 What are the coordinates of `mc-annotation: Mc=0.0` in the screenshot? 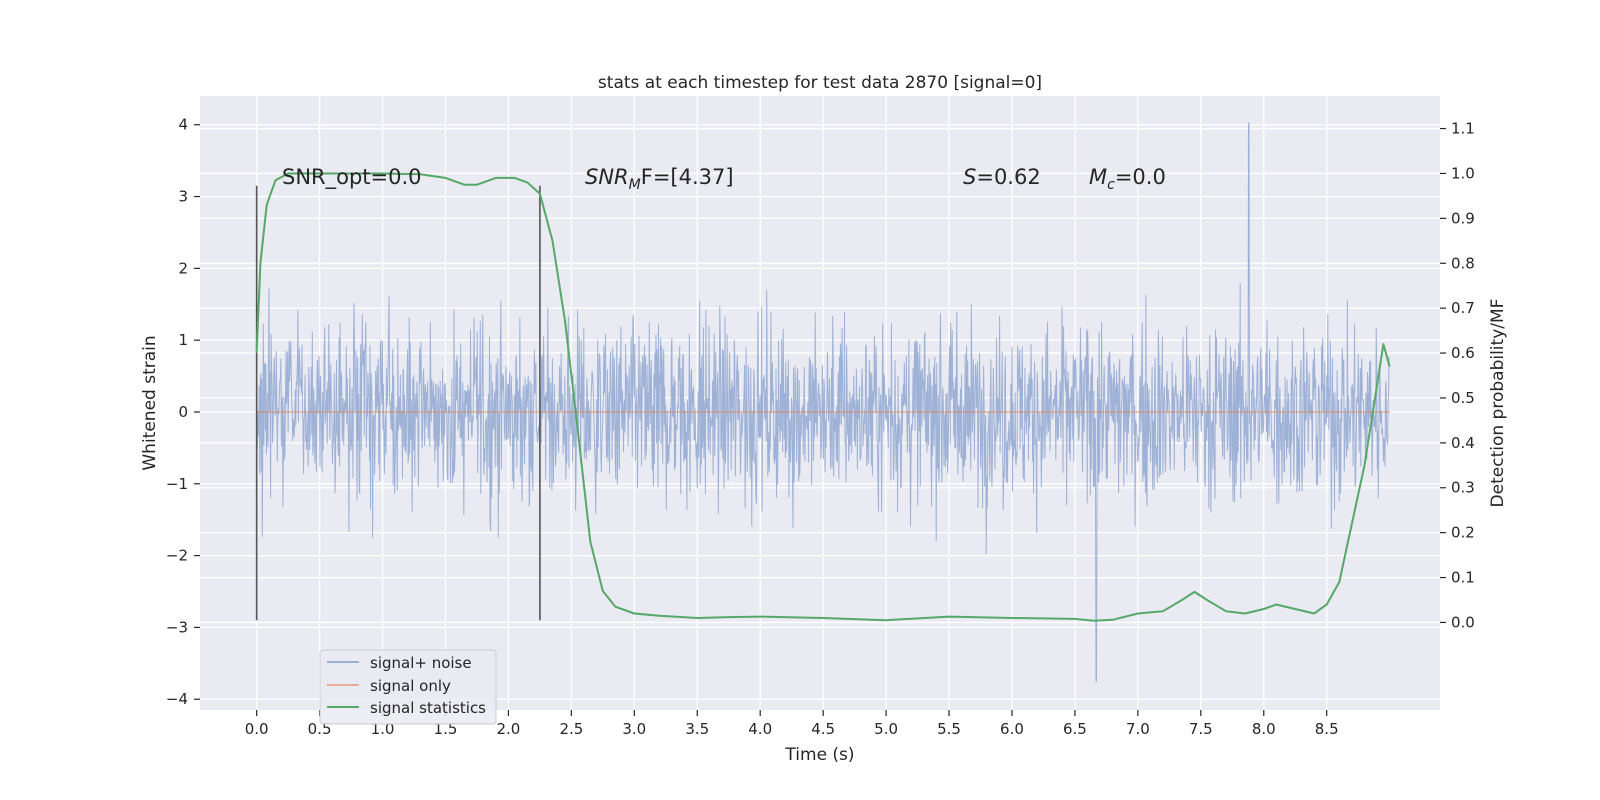 It's located at (1127, 179).